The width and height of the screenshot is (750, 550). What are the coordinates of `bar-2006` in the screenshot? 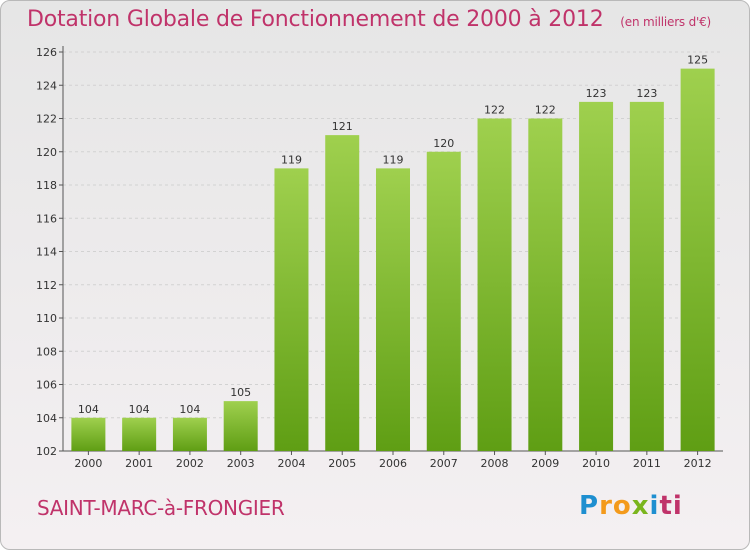 It's located at (393, 309).